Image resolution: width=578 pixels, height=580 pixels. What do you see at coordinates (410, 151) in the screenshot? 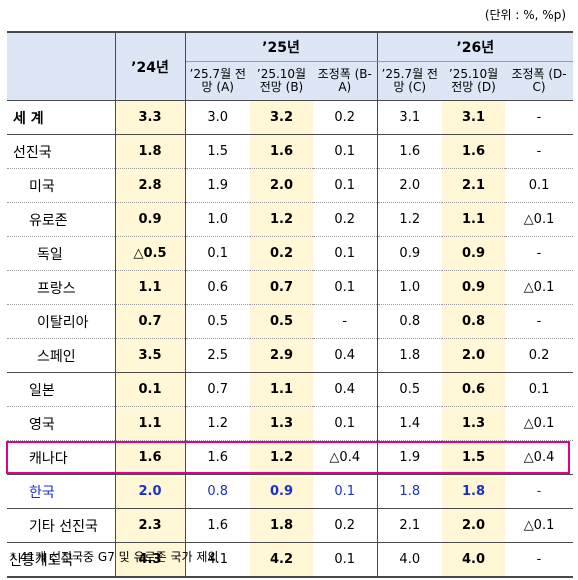
I see `value-26-jul: 1.6` at bounding box center [410, 151].